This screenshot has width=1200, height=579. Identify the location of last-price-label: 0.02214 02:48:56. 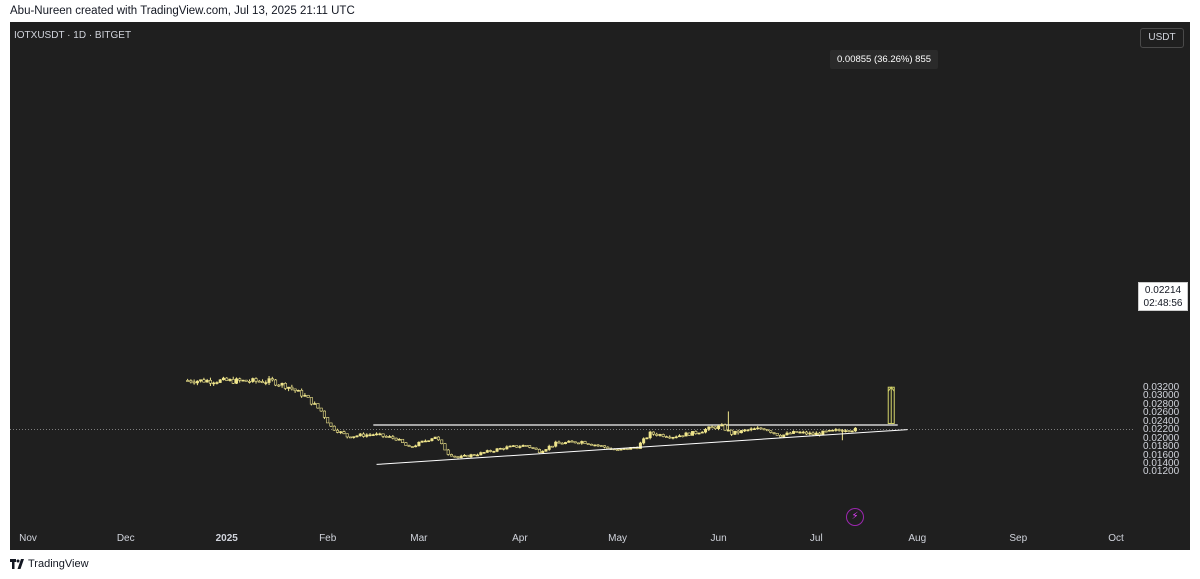
(1163, 296).